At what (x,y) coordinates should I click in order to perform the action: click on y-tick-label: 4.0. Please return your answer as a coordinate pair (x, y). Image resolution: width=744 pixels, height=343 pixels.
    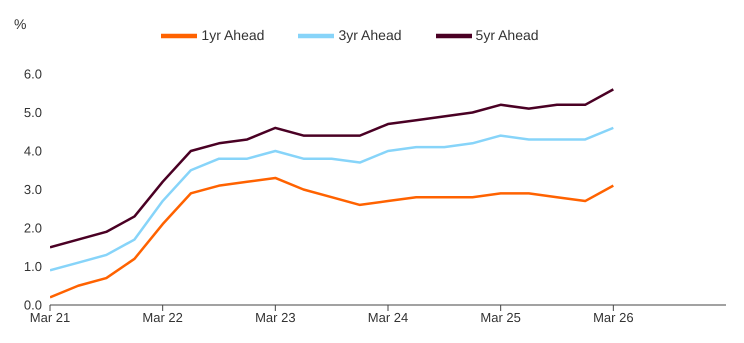
    Looking at the image, I should click on (33, 151).